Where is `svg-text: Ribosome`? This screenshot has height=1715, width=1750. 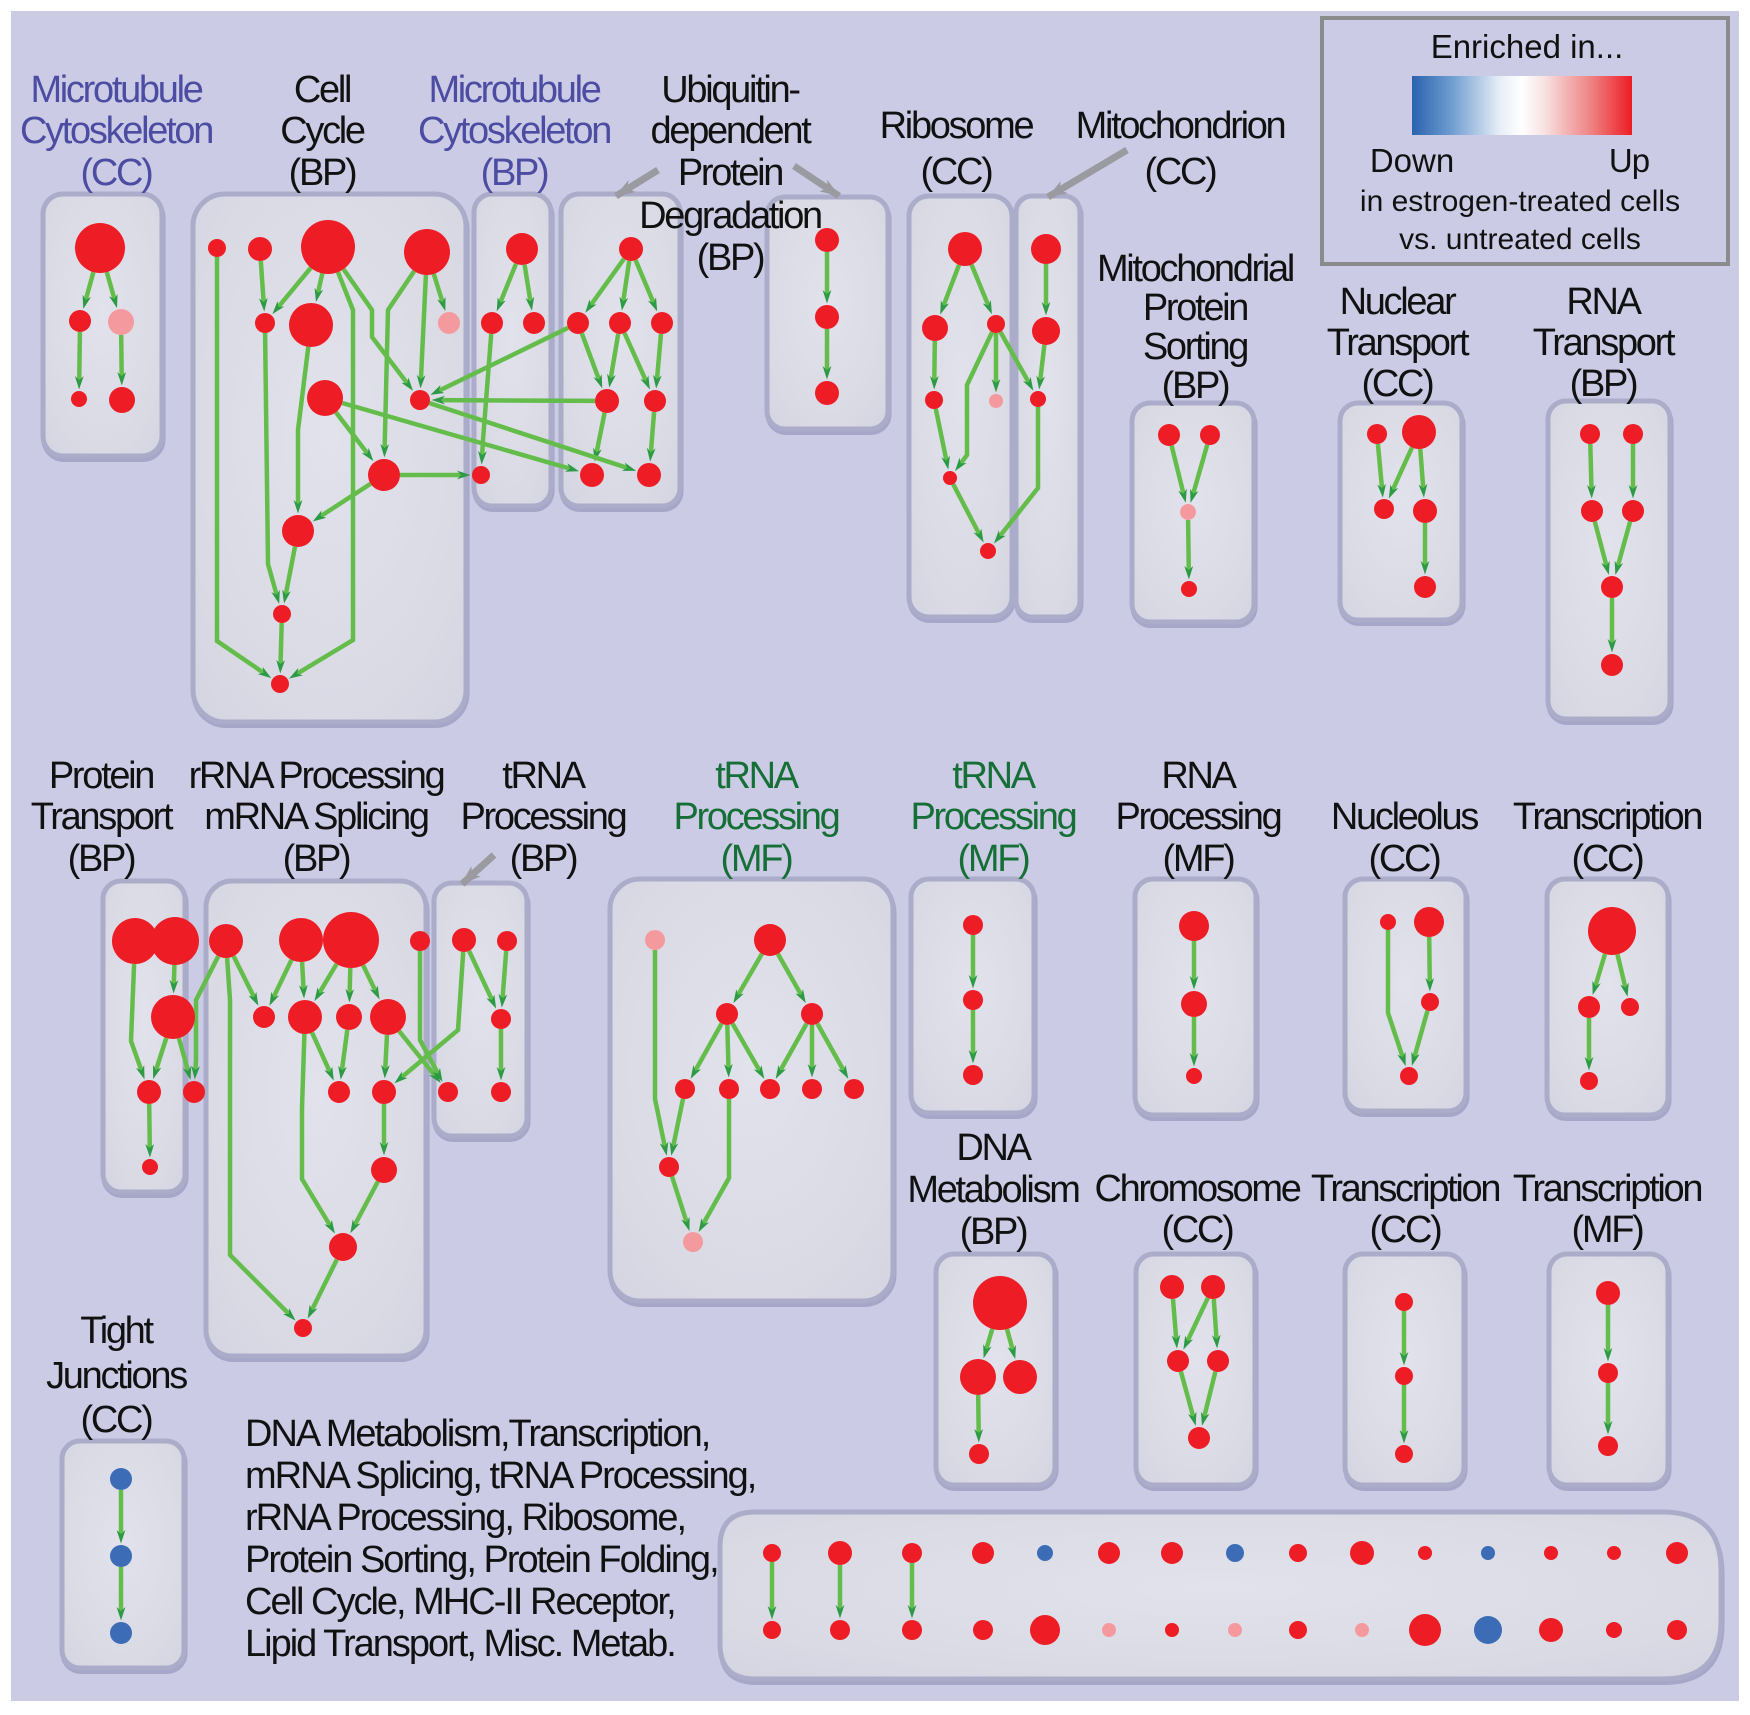
svg-text: Ribosome is located at coordinates (957, 126).